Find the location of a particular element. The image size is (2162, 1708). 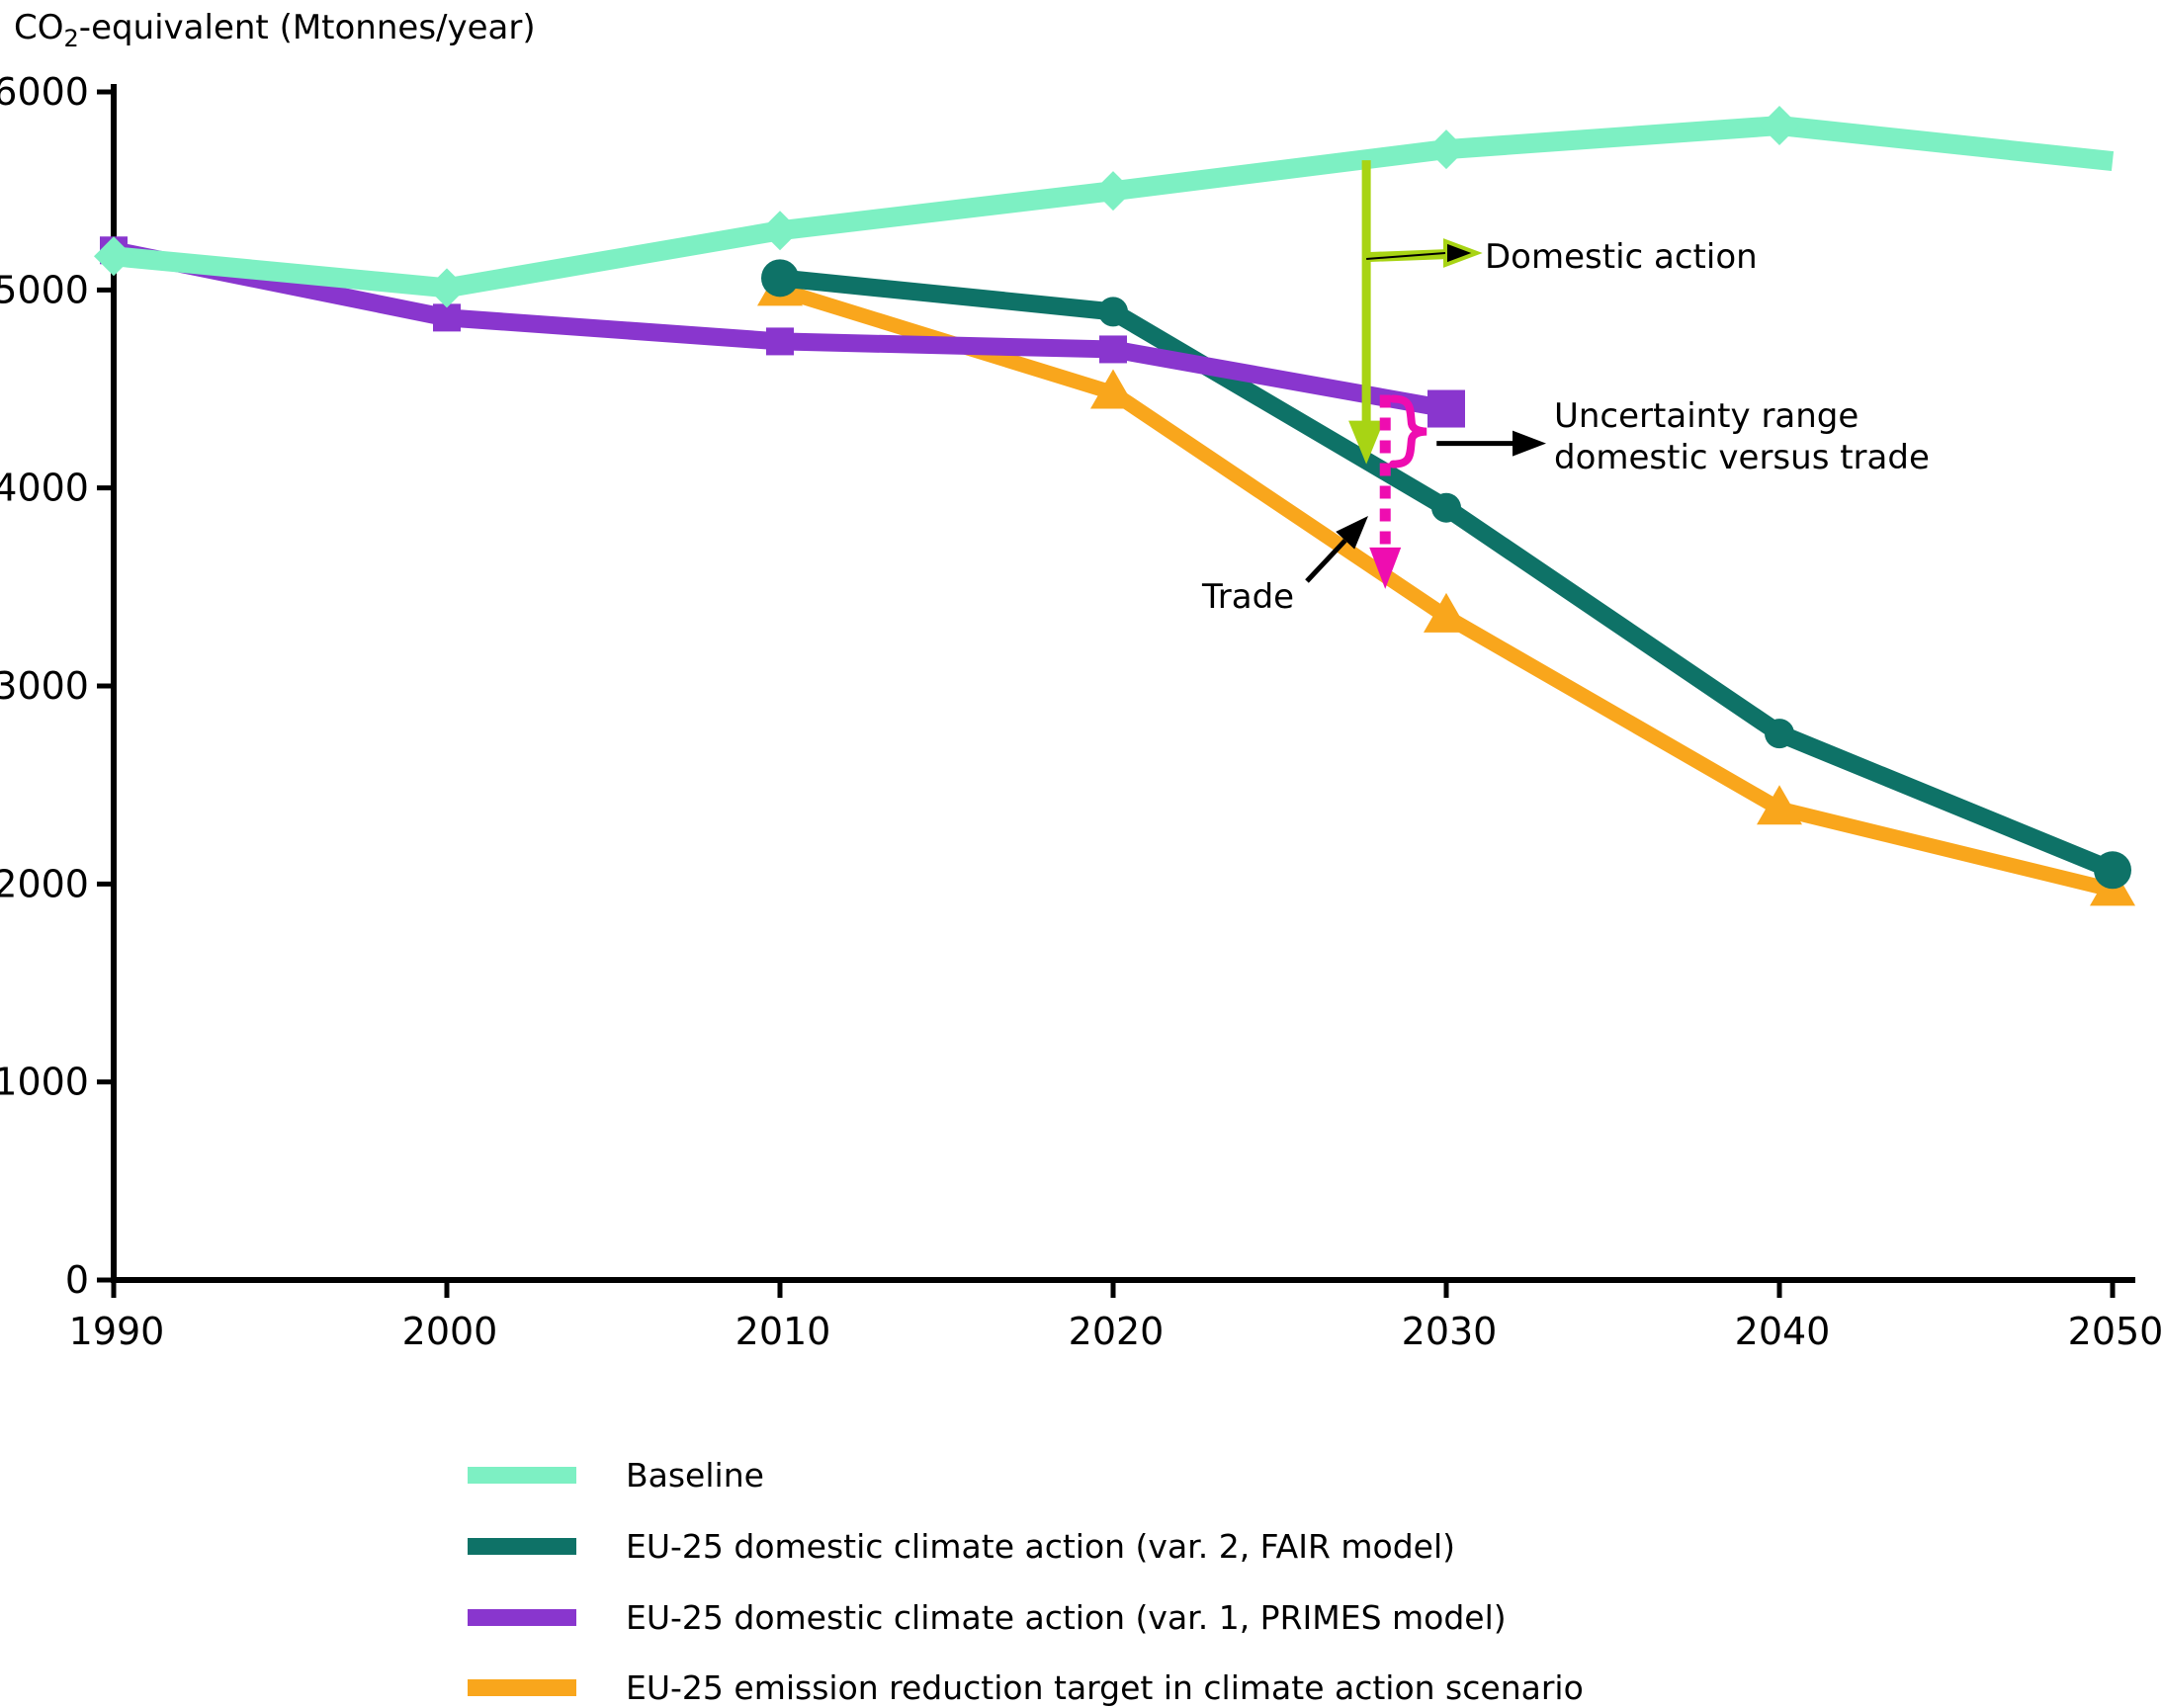

domestic-action-leader-black is located at coordinates (1406, 256).